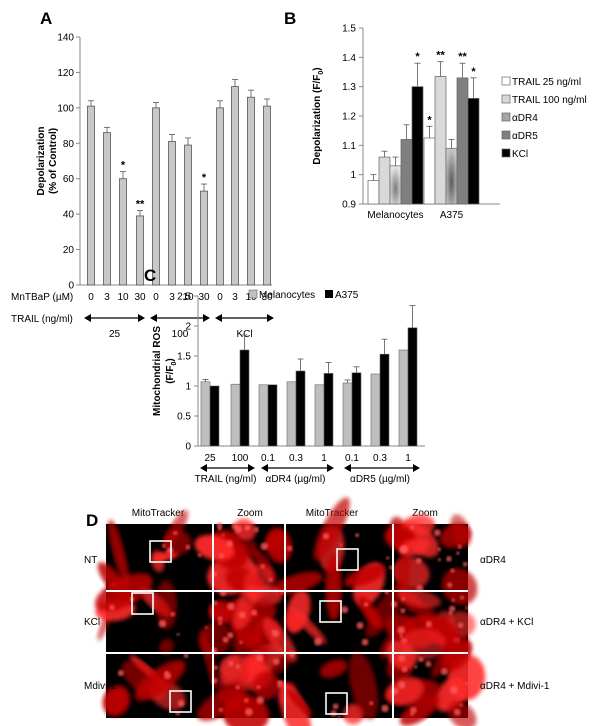 The height and width of the screenshot is (726, 600). I want to click on y-tick-label: 140, so click(65, 38).